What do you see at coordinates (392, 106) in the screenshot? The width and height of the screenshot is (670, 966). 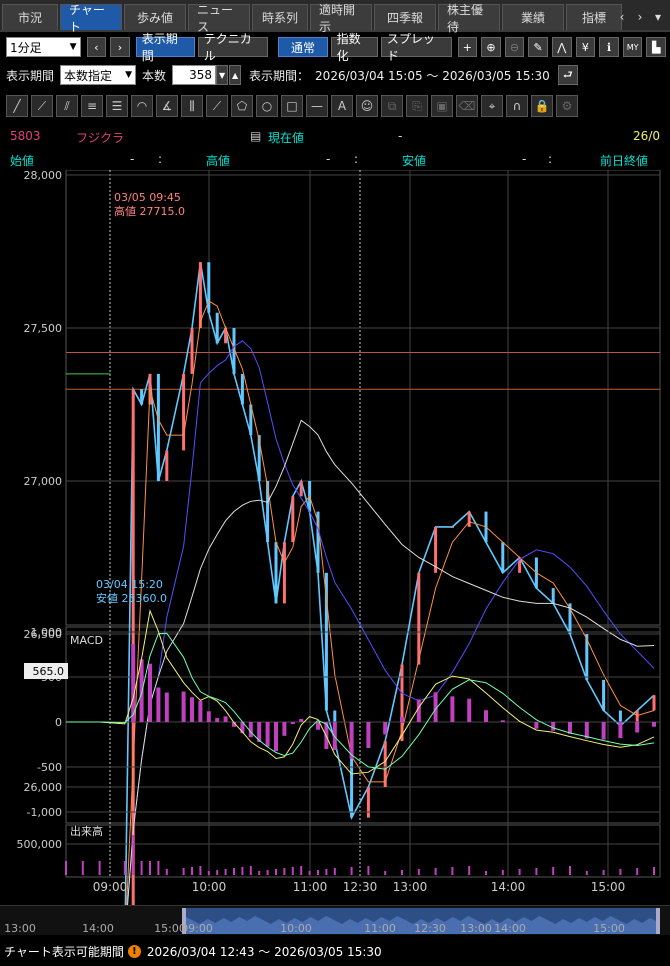 I see `copy-icon: ⧉` at bounding box center [392, 106].